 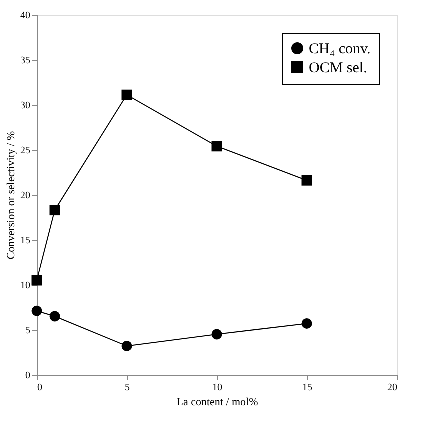 I want to click on y-tick-label: 30, so click(x=25, y=106).